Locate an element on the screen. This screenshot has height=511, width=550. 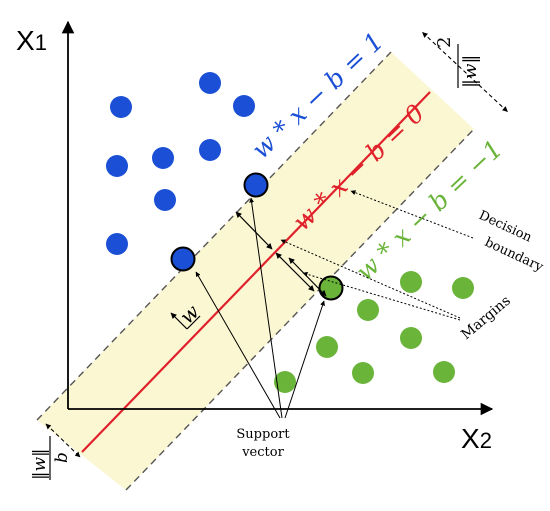
offset-arrow is located at coordinates (63, 440).